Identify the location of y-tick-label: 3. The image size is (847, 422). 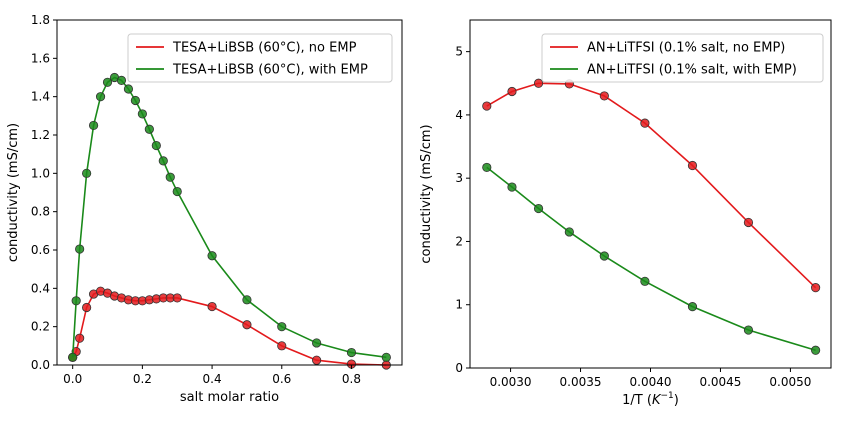
(459, 178).